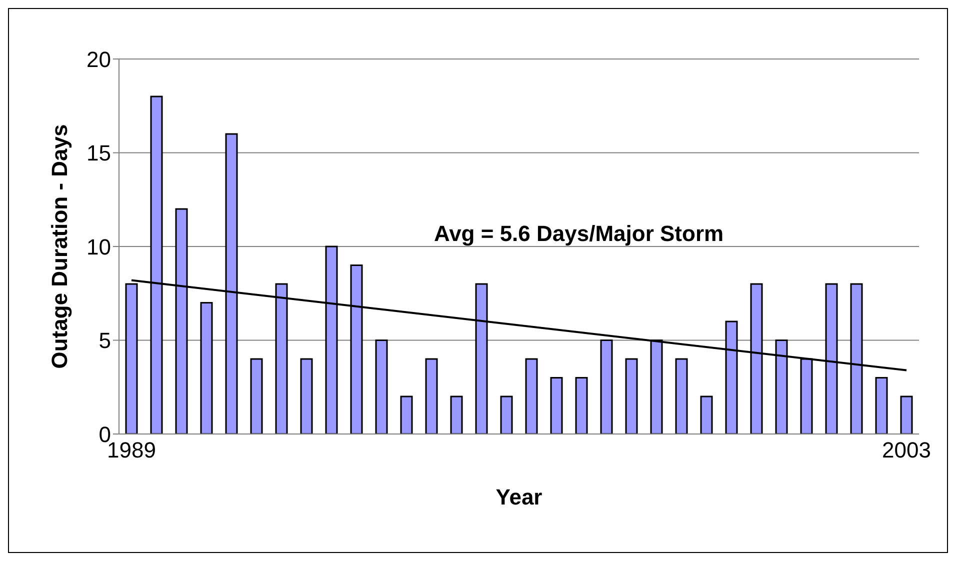 The width and height of the screenshot is (958, 563). Describe the element at coordinates (579, 234) in the screenshot. I see `annotation: Avg = 5.6 Days/Major Storm` at that location.